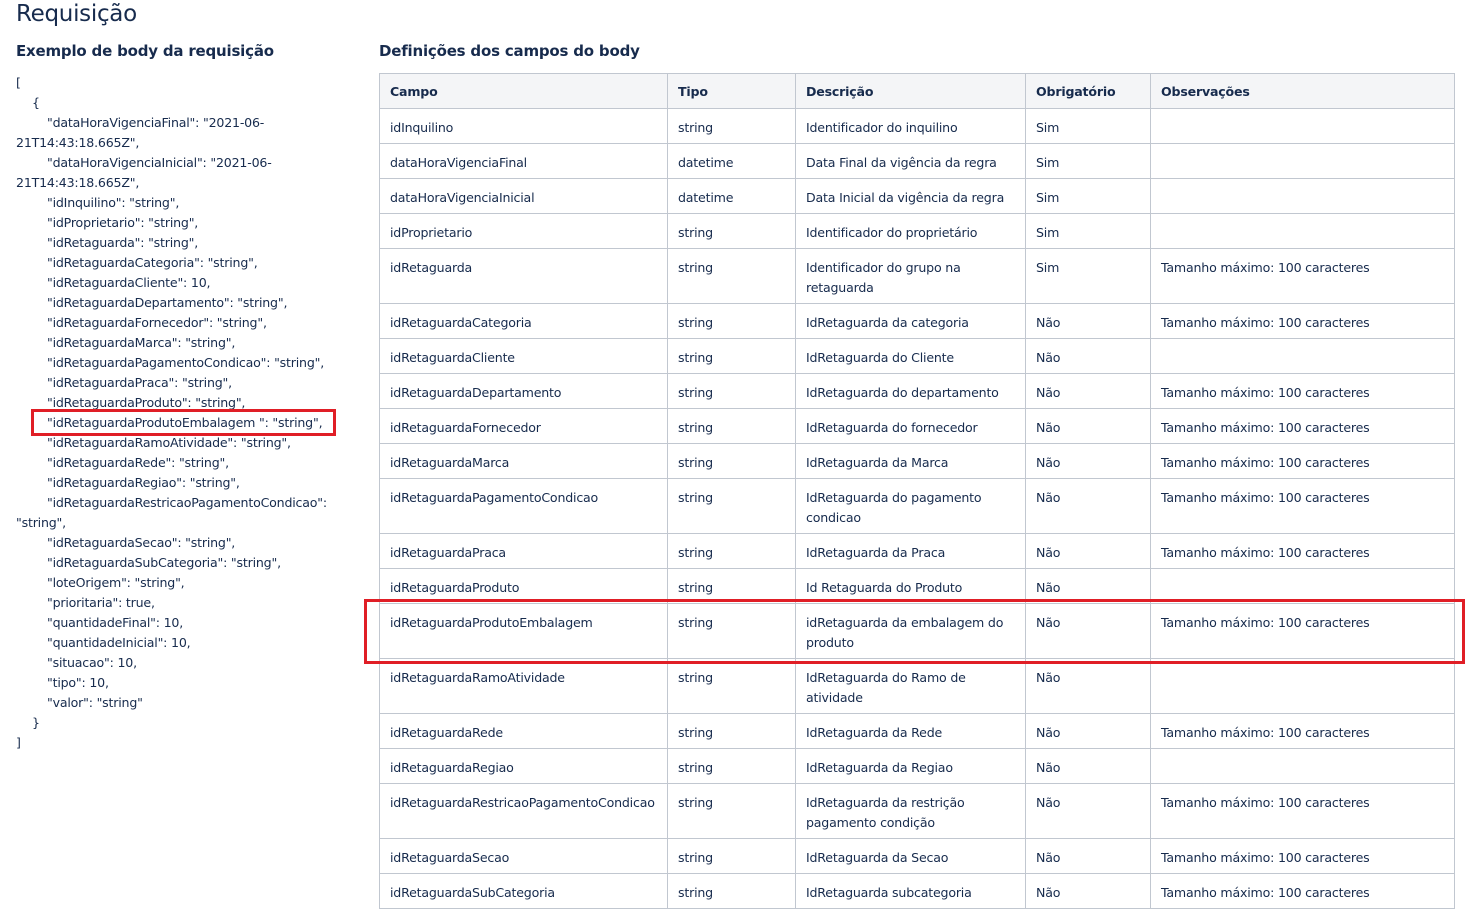 Image resolution: width=1472 pixels, height=909 pixels. I want to click on table-cell: IdRetaguarda do departamento, so click(910, 391).